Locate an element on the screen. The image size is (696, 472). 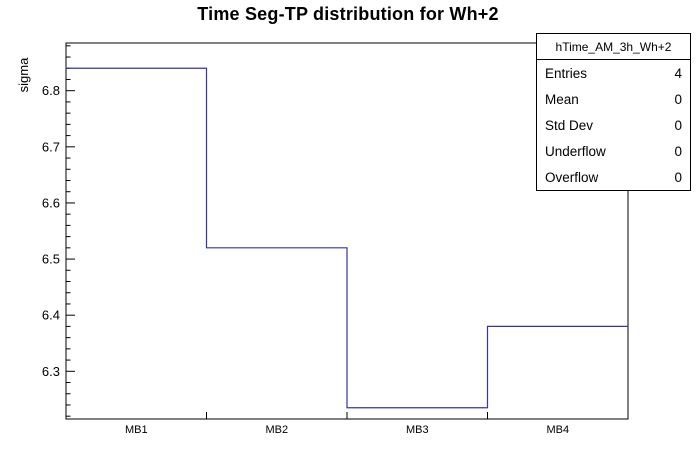
stats-row-value: 4 is located at coordinates (678, 73).